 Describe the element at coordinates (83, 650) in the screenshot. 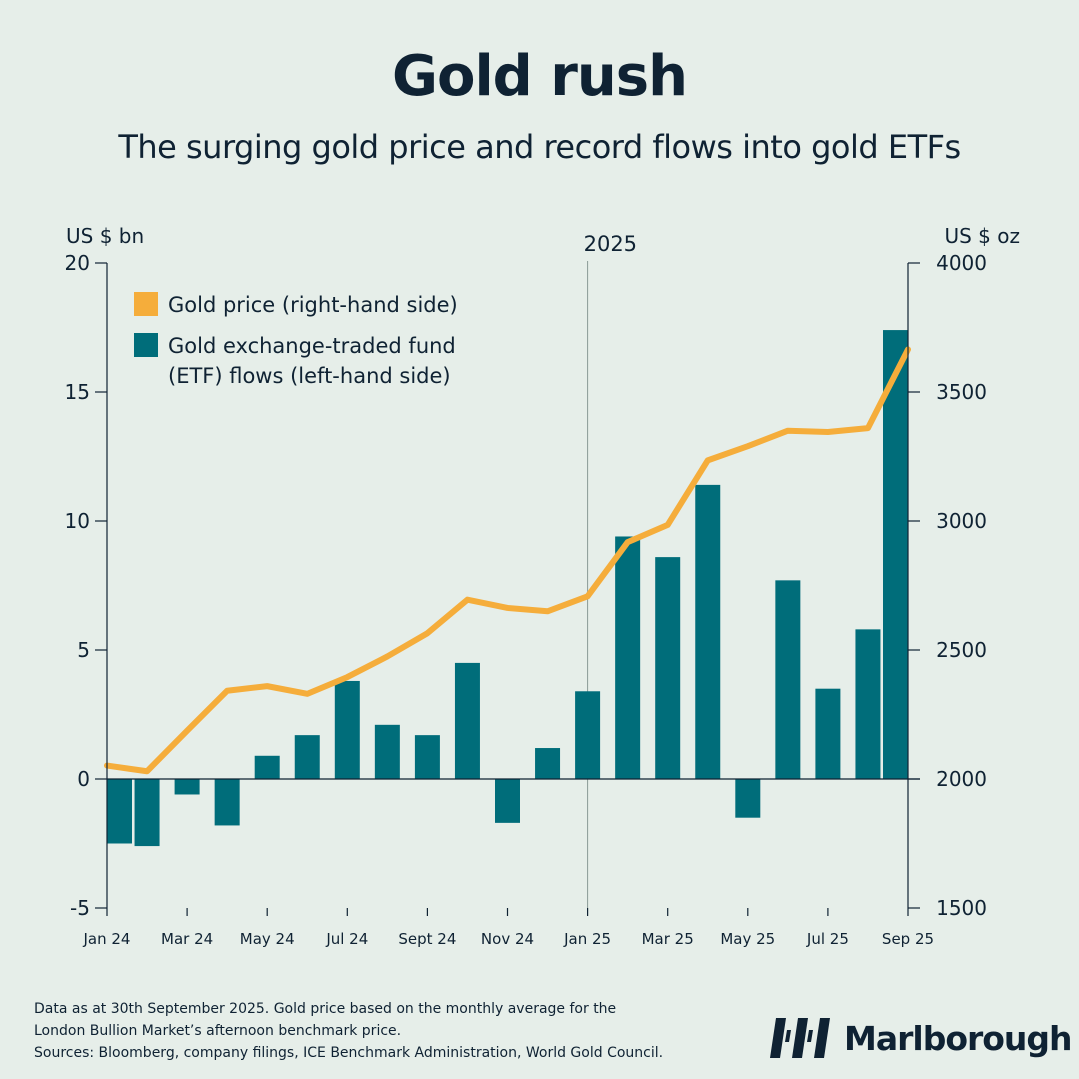

I see `left-tick-label: 5` at that location.